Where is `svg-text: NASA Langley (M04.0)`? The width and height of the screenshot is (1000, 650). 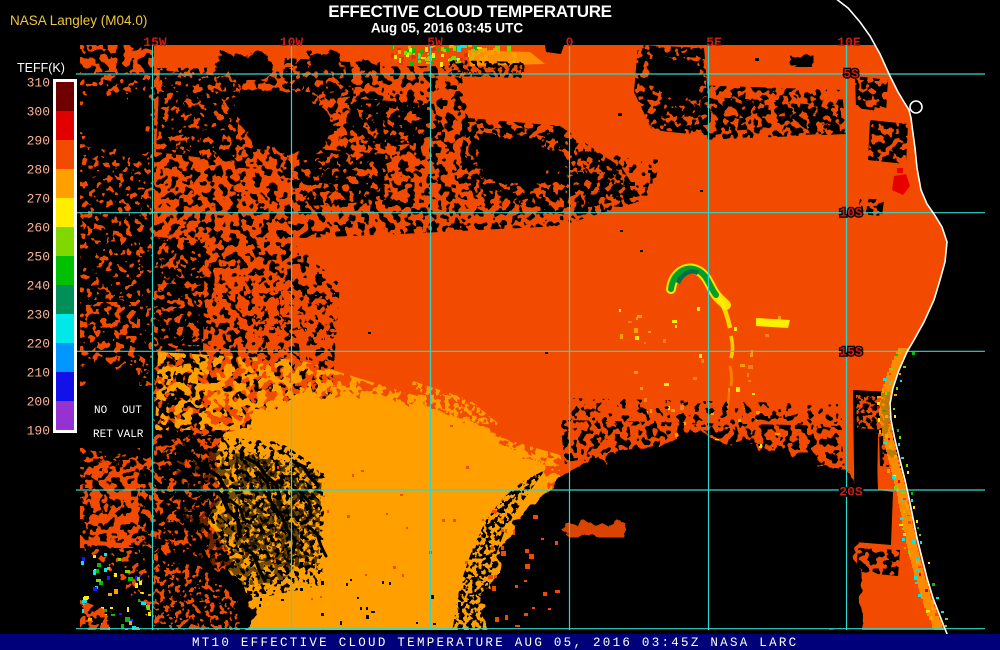
svg-text: NASA Langley (M04.0) is located at coordinates (78, 20).